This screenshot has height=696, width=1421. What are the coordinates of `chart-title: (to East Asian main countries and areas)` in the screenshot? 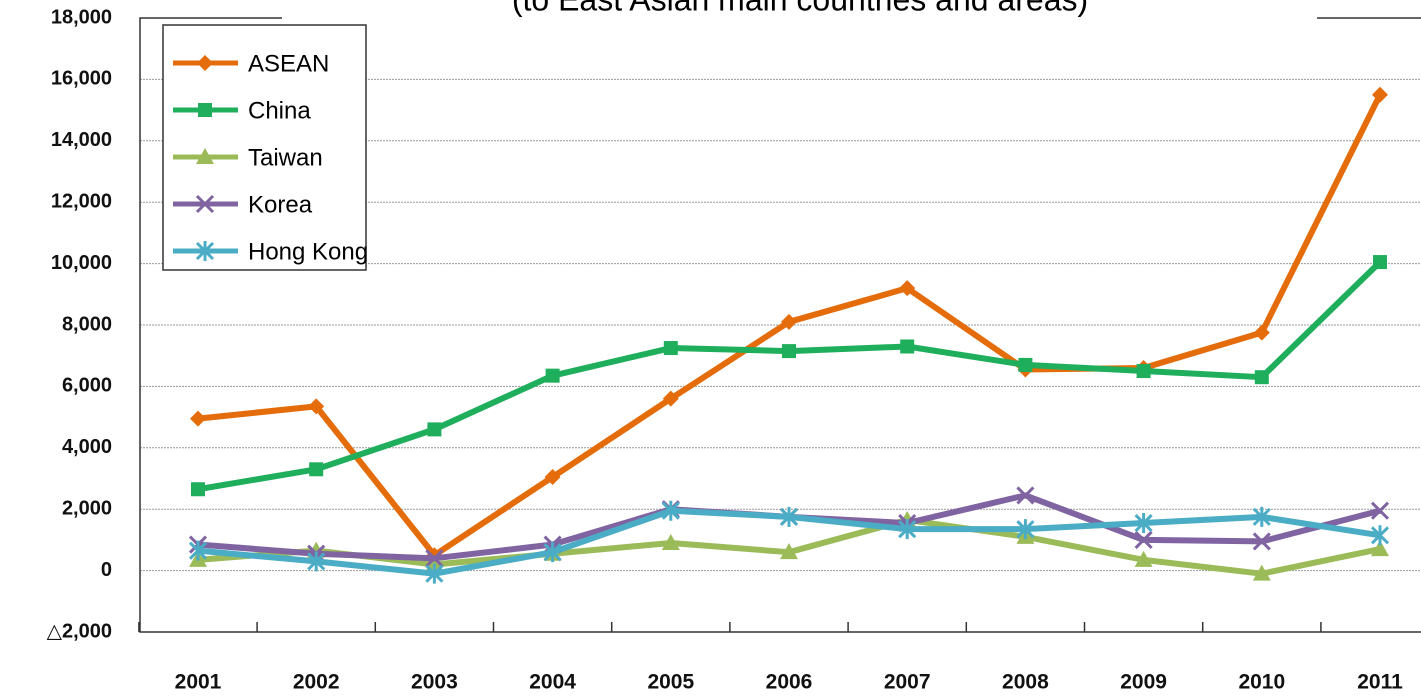 It's located at (800, 8).